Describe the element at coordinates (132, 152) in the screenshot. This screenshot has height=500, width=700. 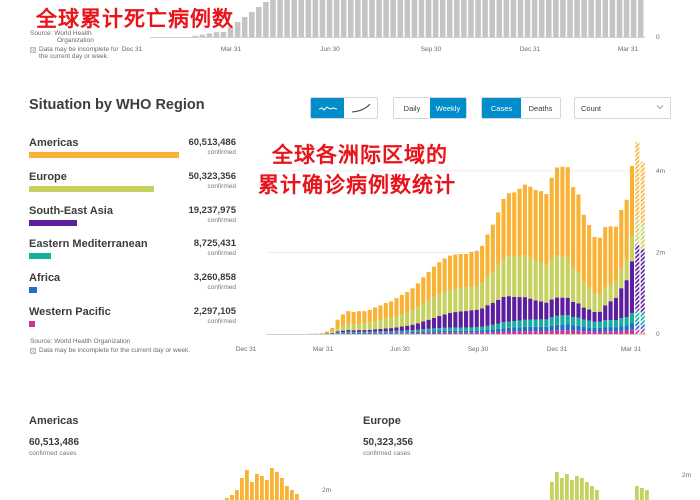
I see `region-row: Americas 60,513,486 confirmed` at that location.